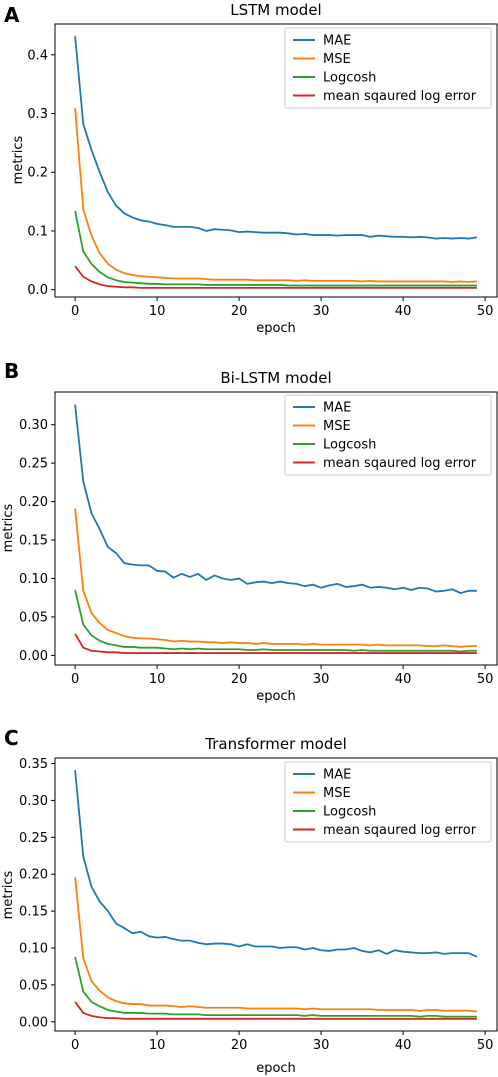 The height and width of the screenshot is (1077, 498). Describe the element at coordinates (37, 231) in the screenshot. I see `y-tick-label: 0.1` at that location.